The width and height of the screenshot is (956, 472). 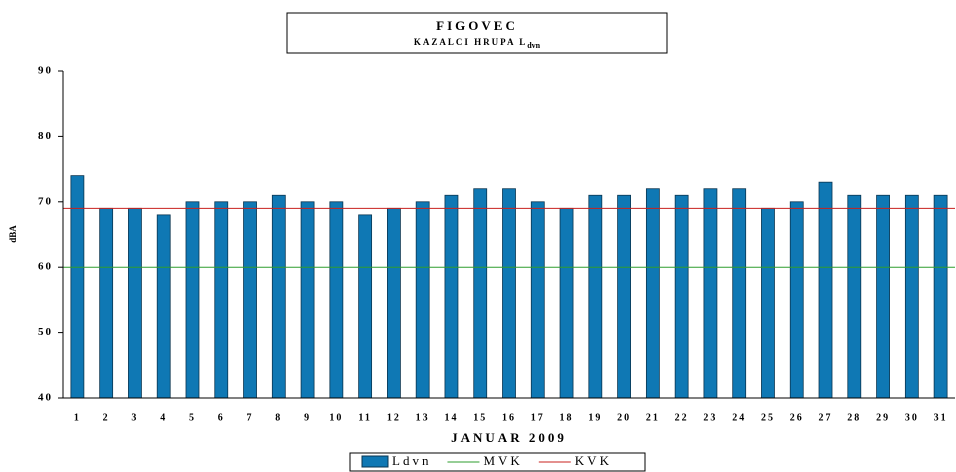 I want to click on x-tick-label: 13, so click(x=423, y=417).